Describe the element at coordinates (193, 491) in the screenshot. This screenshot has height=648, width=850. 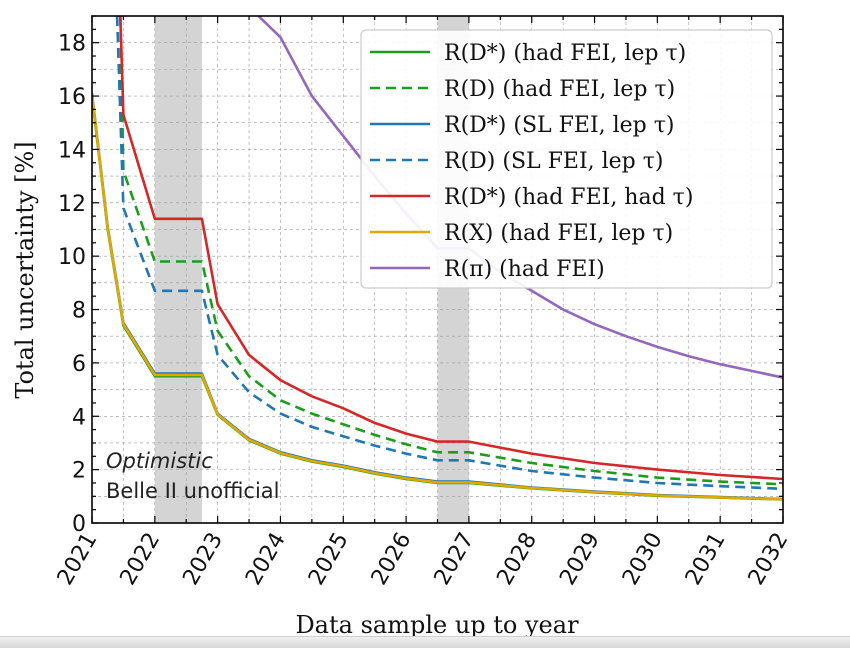
I see `annotation-belle: Belle II unofficial` at that location.